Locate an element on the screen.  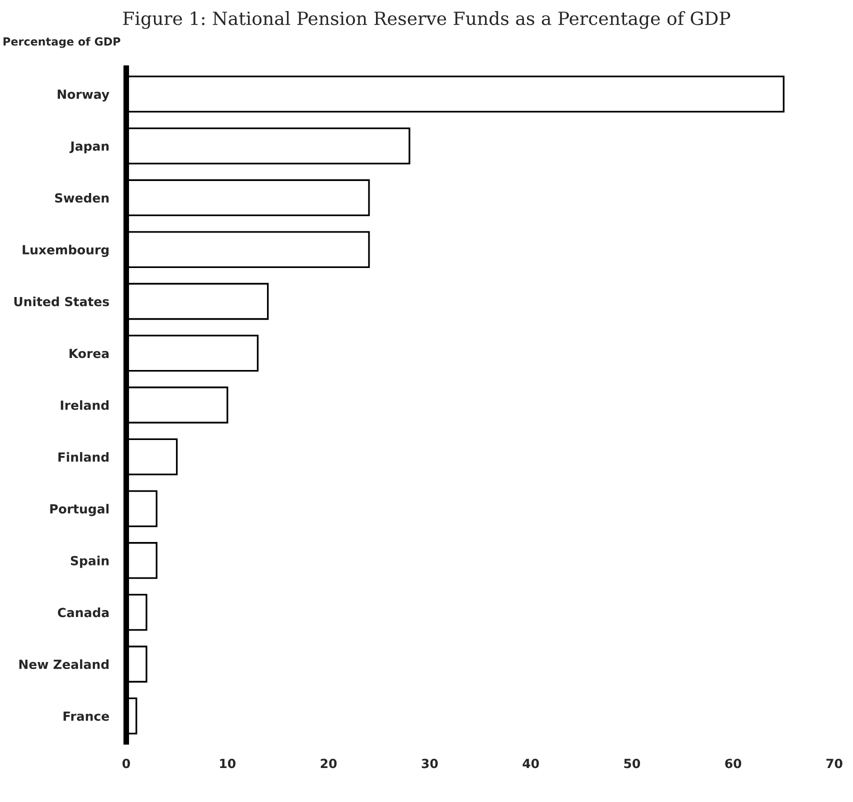
x-tick-label: 40 is located at coordinates (530, 763).